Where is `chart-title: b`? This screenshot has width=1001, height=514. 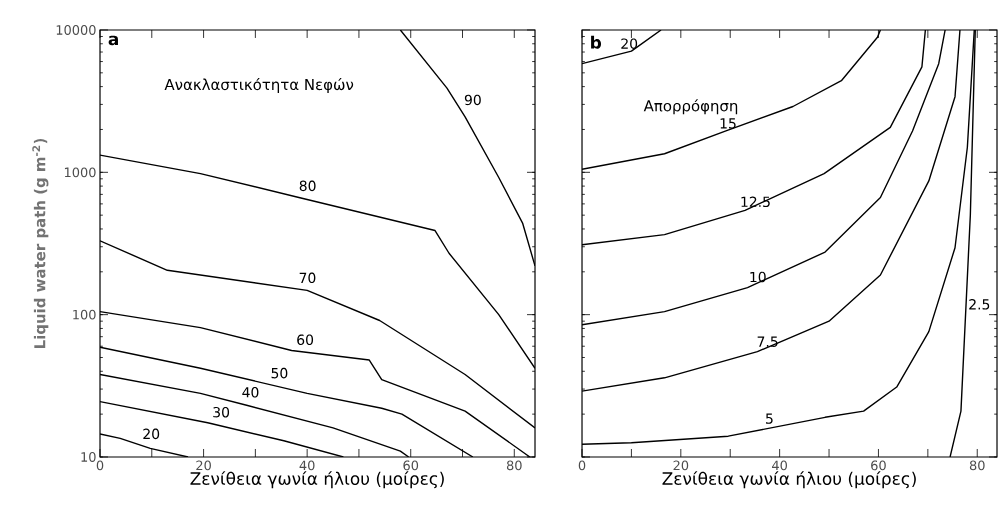 chart-title: b is located at coordinates (596, 42).